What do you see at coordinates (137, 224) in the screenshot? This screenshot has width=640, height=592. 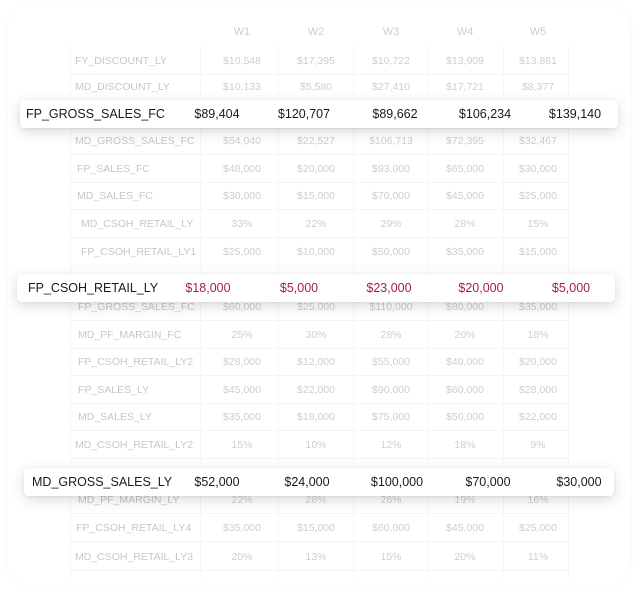 I see `row-label: MD_CSOH_RETAIL_LY` at bounding box center [137, 224].